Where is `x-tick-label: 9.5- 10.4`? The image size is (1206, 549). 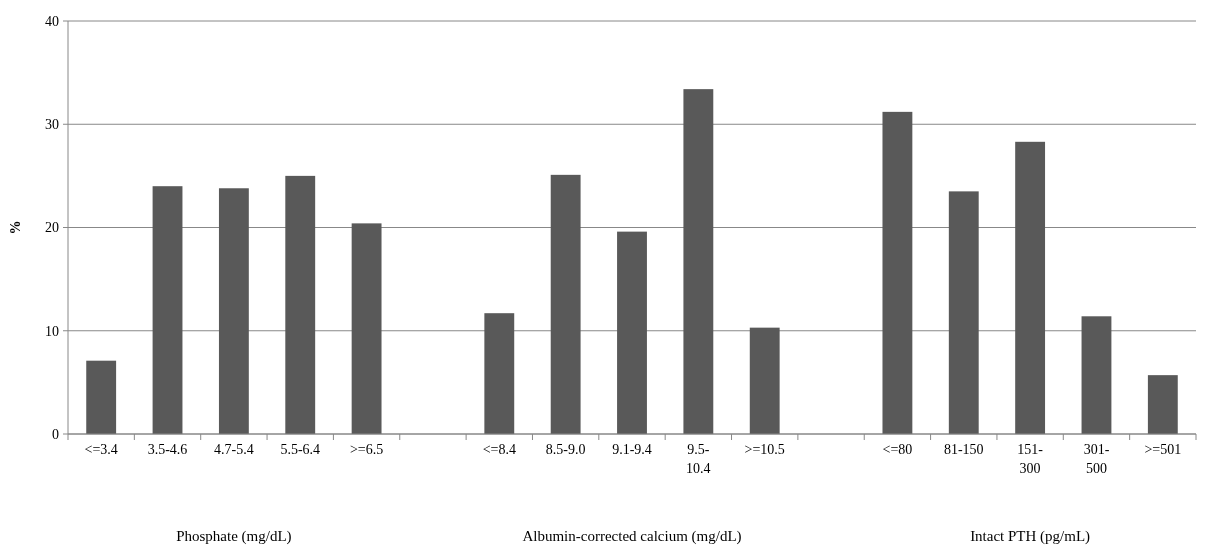
x-tick-label: 9.5- 10.4 is located at coordinates (698, 459).